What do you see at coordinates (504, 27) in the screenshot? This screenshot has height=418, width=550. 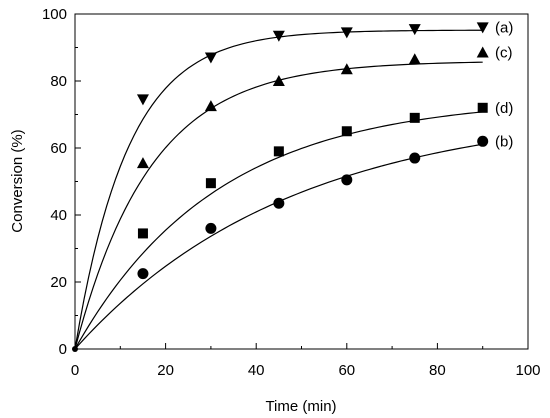 I see `series-label: (a)` at bounding box center [504, 27].